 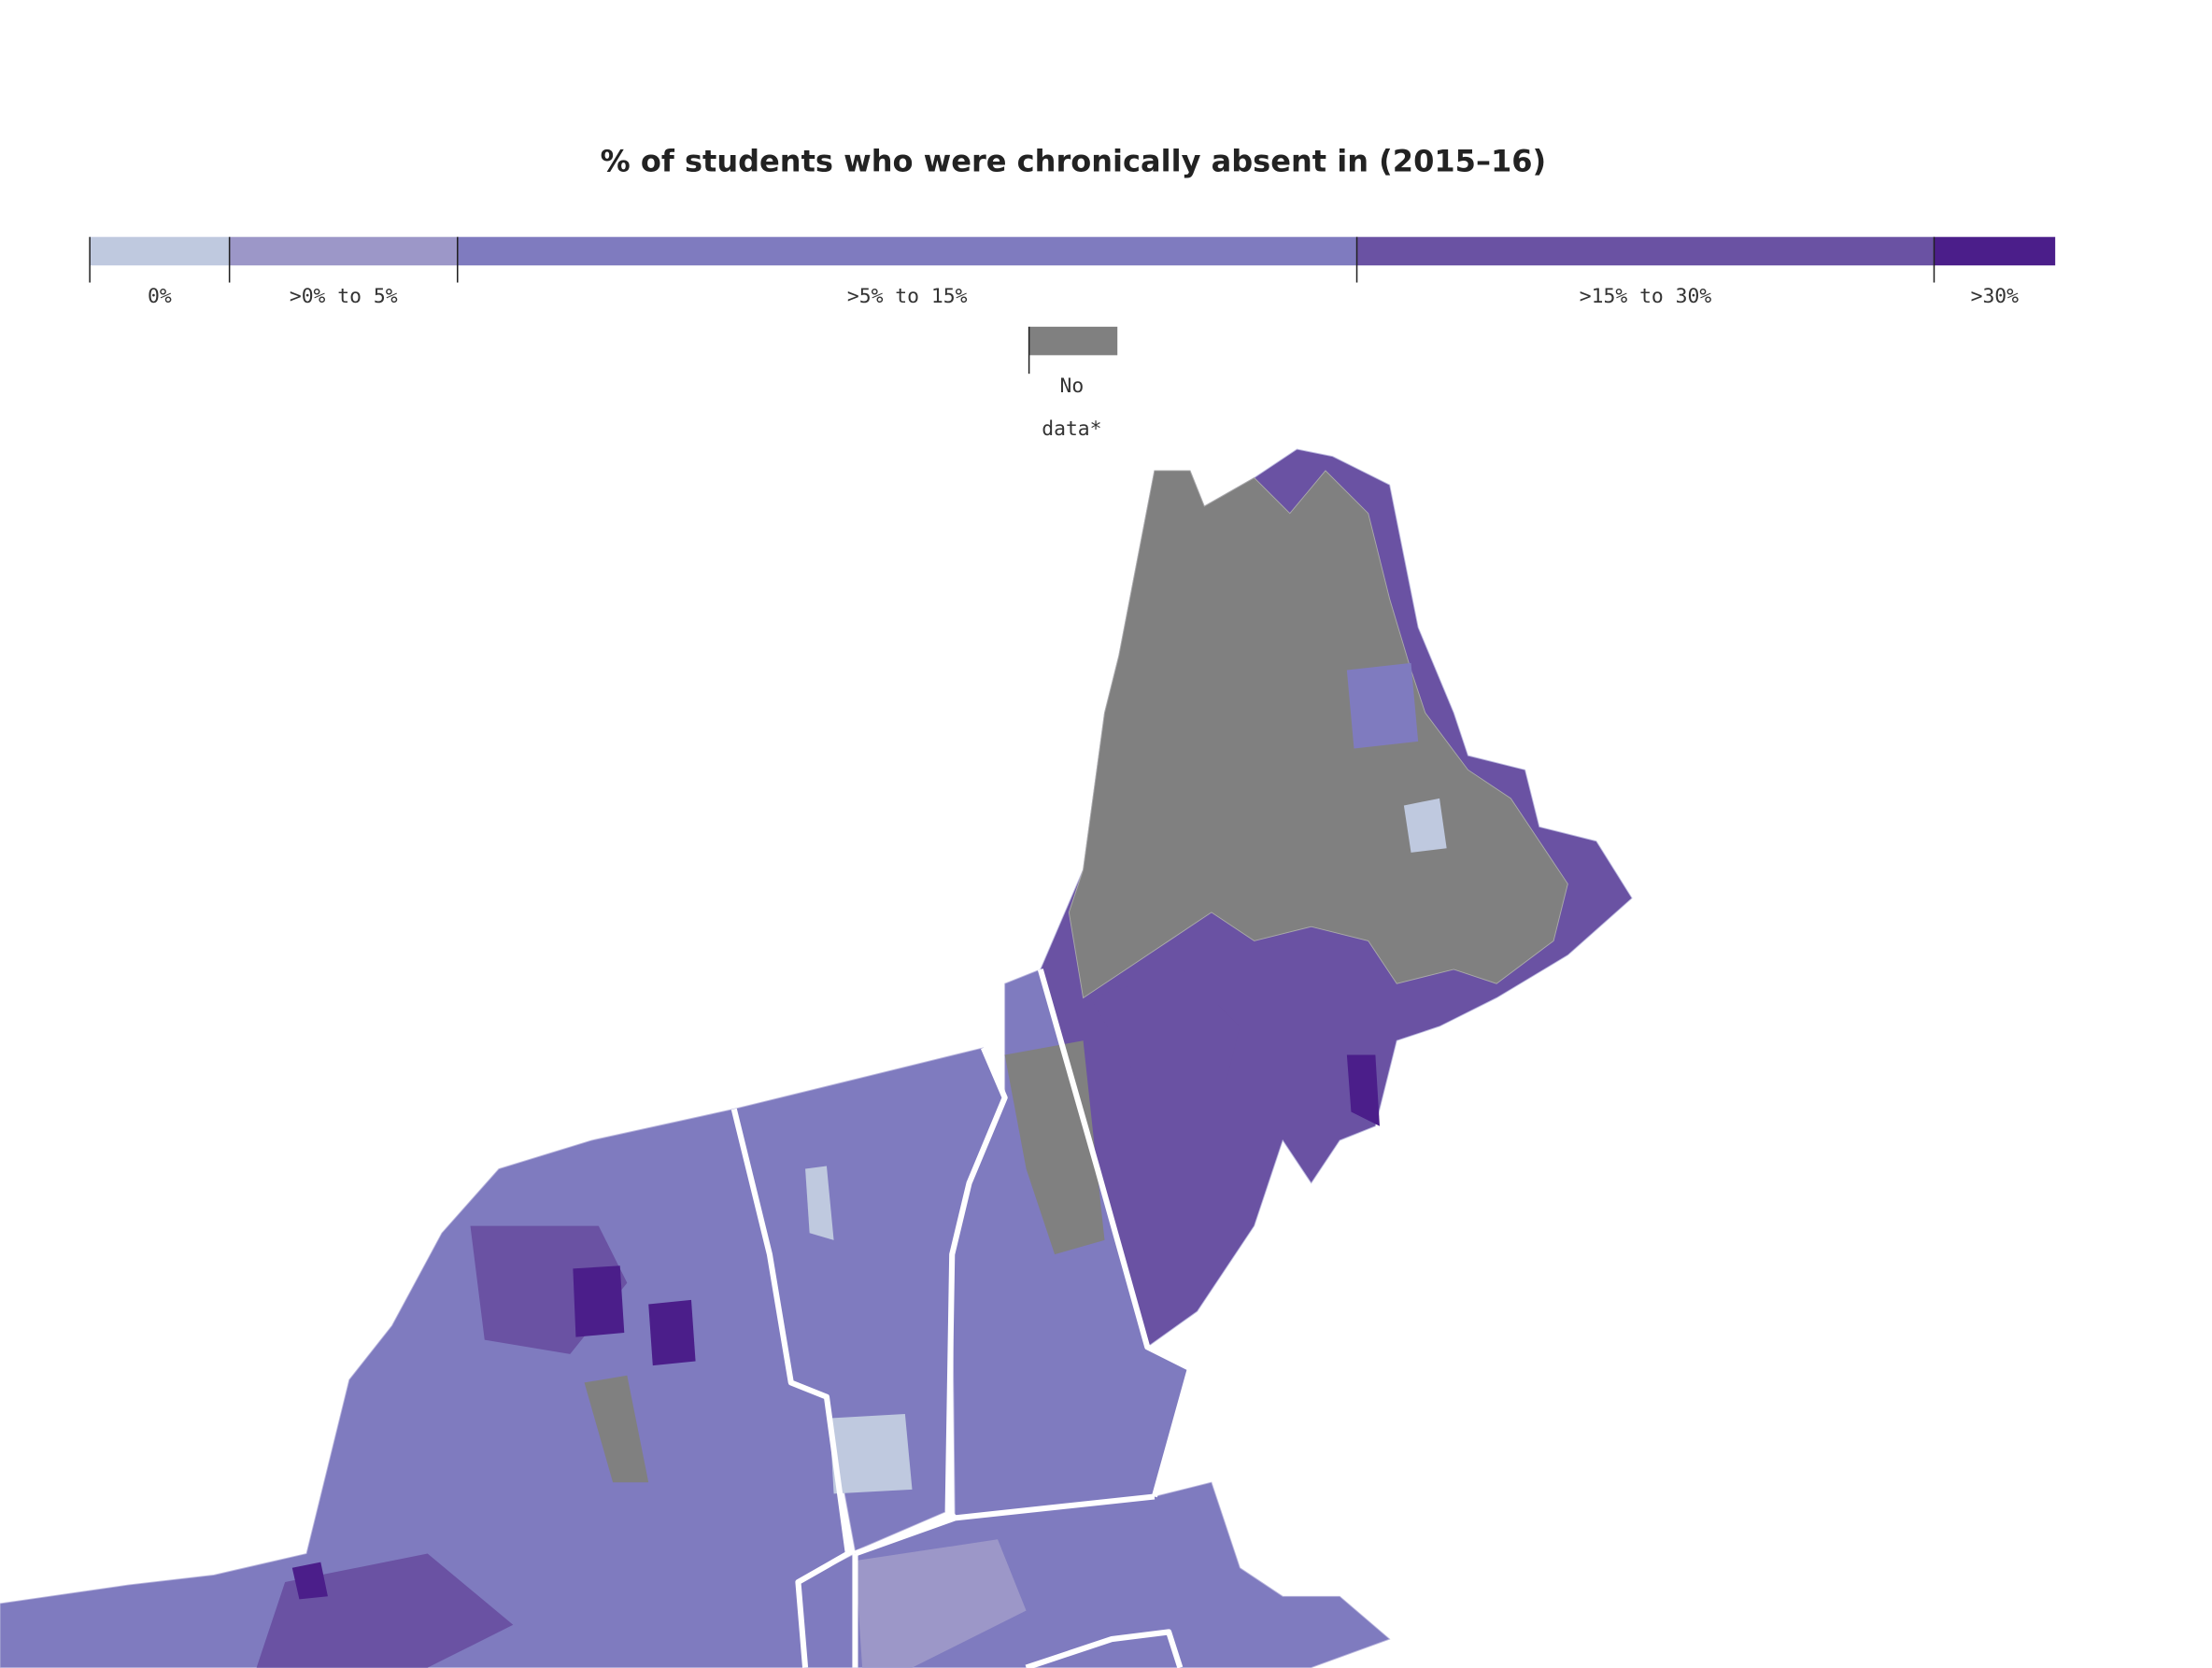 I want to click on legend-label: >15% to 30%, so click(x=1646, y=296).